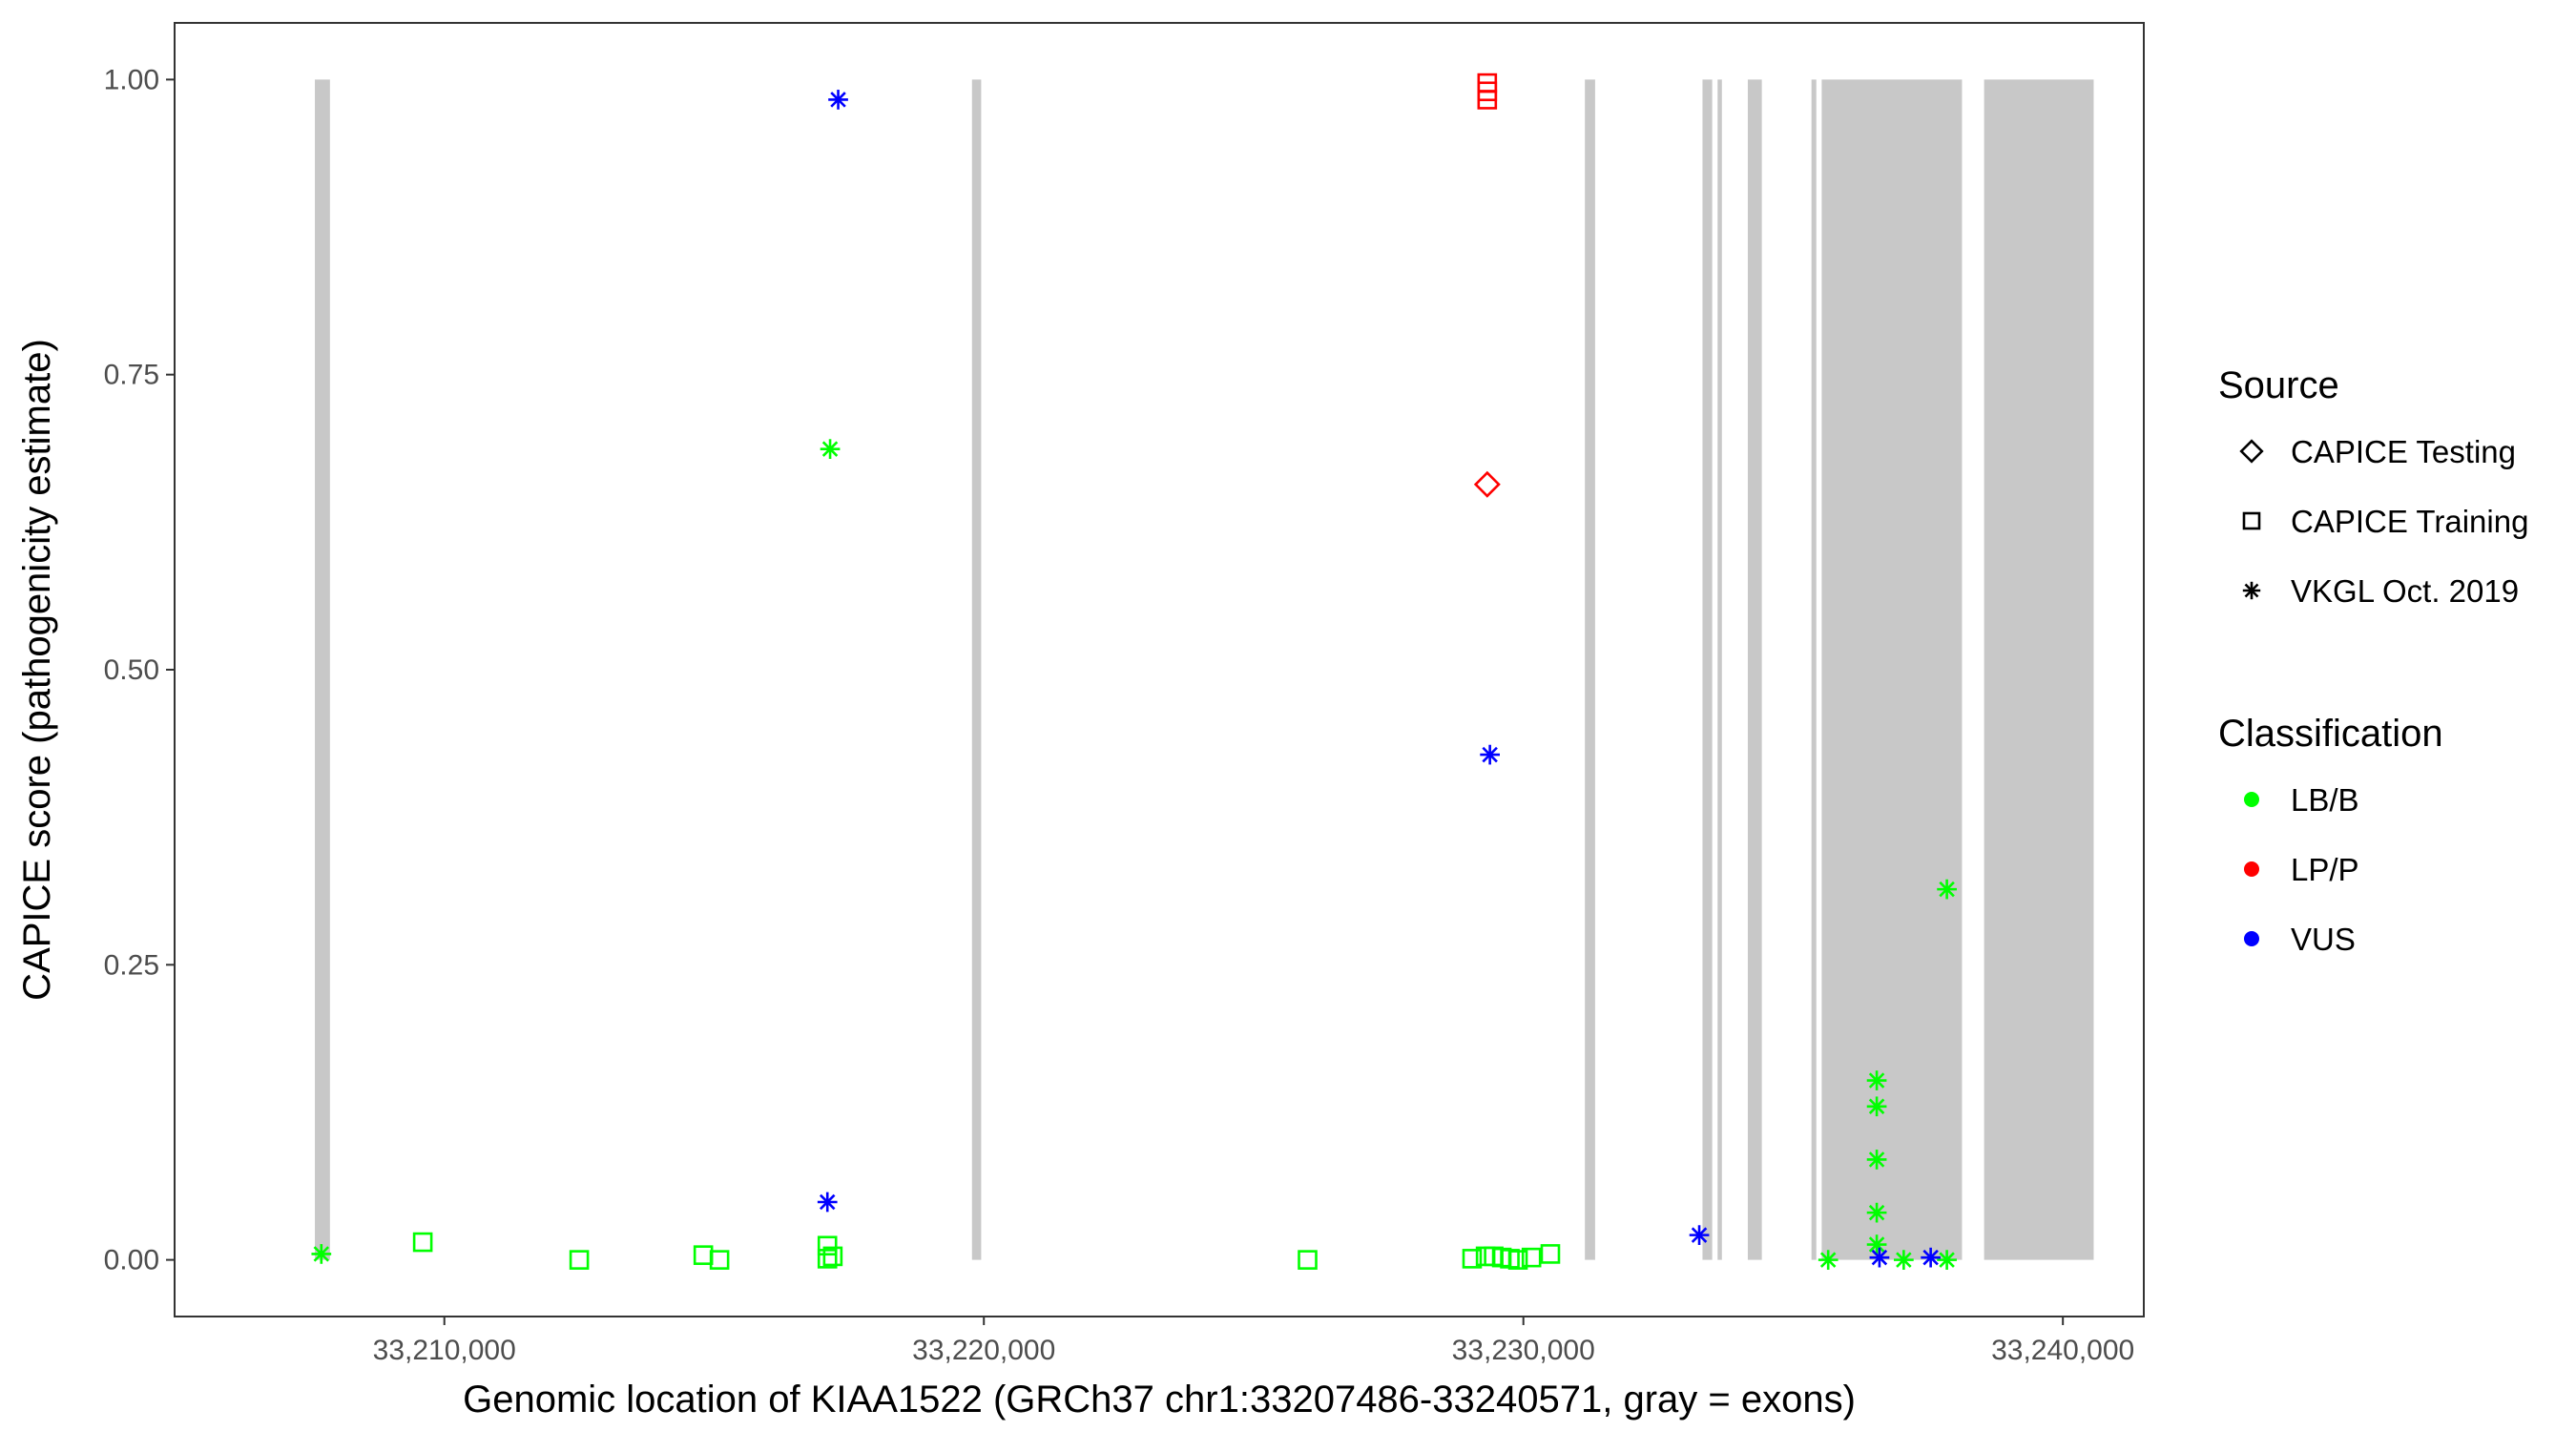 Image resolution: width=2576 pixels, height=1431 pixels. I want to click on legend-item: CAPICE Training, so click(2385, 521).